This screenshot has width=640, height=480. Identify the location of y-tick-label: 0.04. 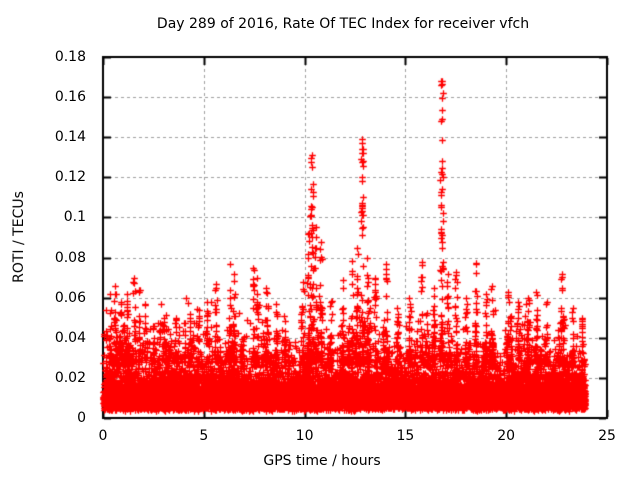
(70, 337).